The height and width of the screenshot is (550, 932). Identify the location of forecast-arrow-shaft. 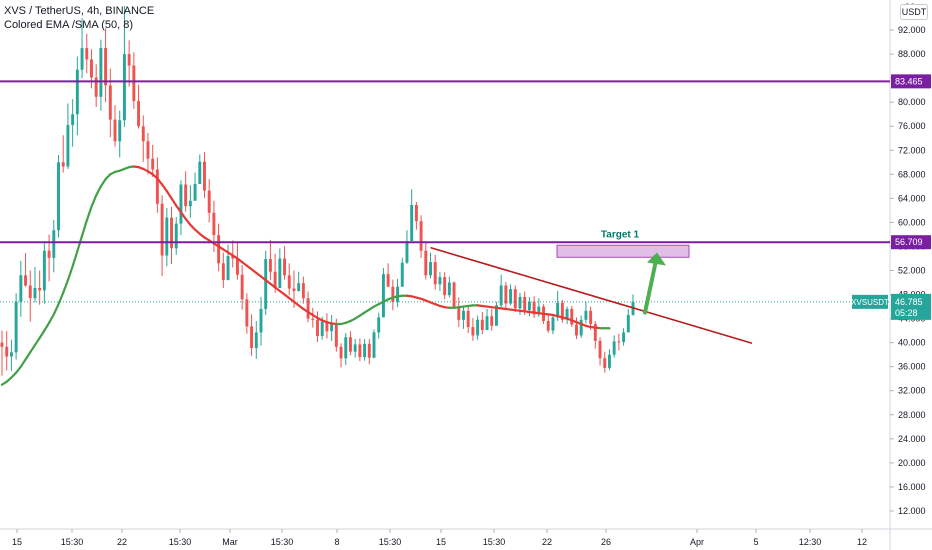
(650, 286).